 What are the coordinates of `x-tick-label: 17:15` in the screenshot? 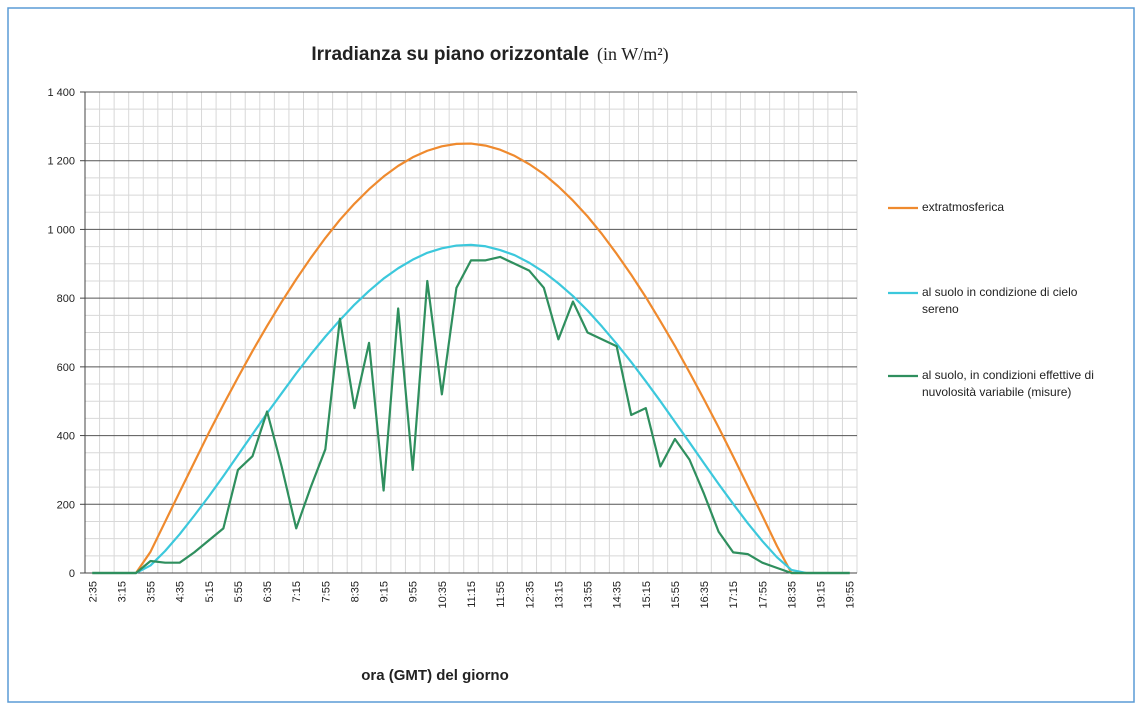 It's located at (734, 595).